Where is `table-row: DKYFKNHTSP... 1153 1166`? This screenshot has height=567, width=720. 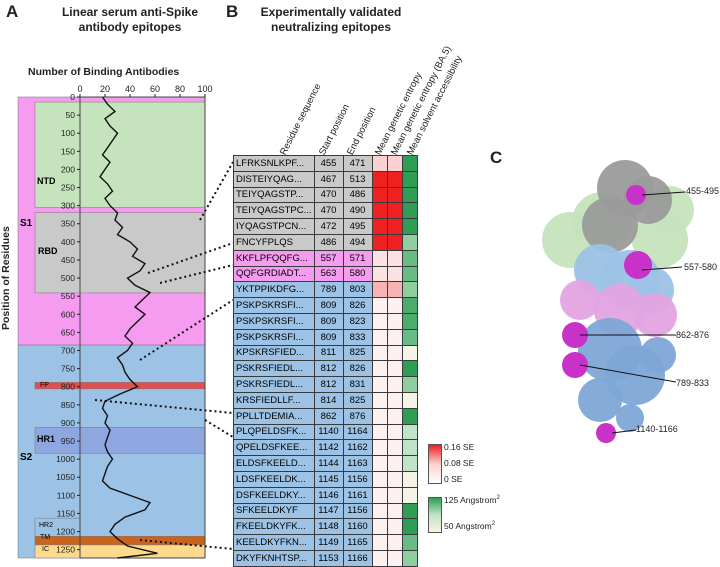
table-row: DKYFKNHTSP... 1153 1166 is located at coordinates (325, 558).